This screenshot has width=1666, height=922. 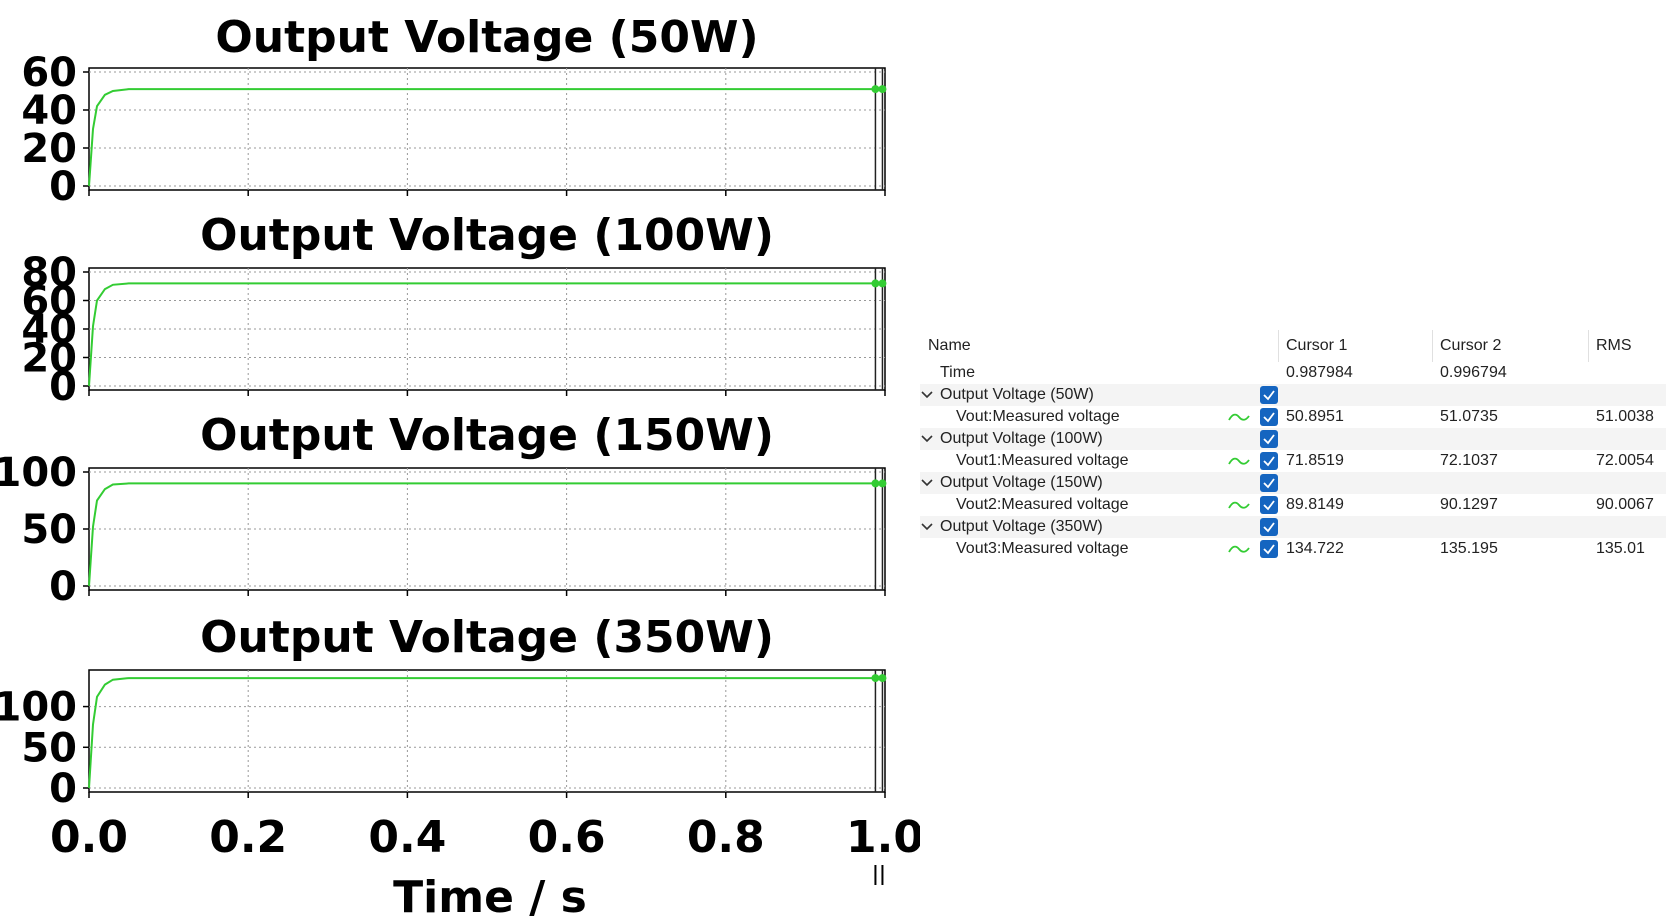 I want to click on row-cursor2: 51.0735, so click(x=1469, y=416).